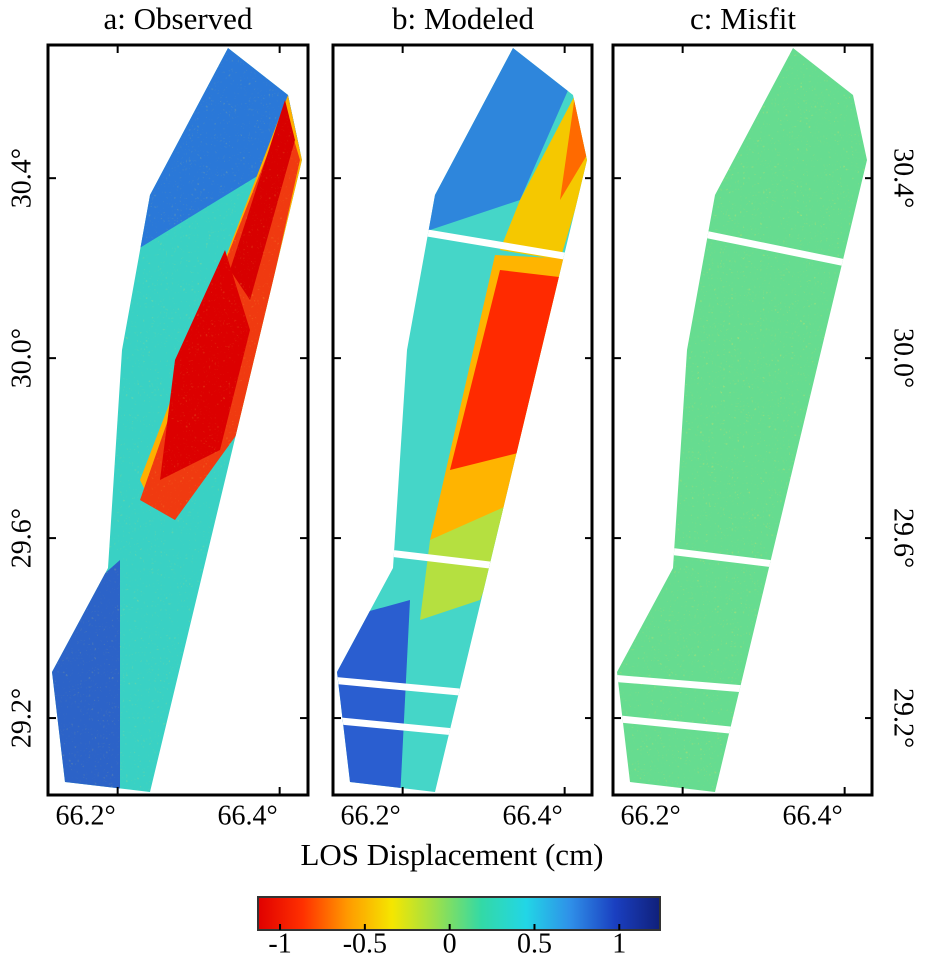 This screenshot has width=925, height=961. Describe the element at coordinates (279, 943) in the screenshot. I see `colorbar-tick-label: -1` at that location.